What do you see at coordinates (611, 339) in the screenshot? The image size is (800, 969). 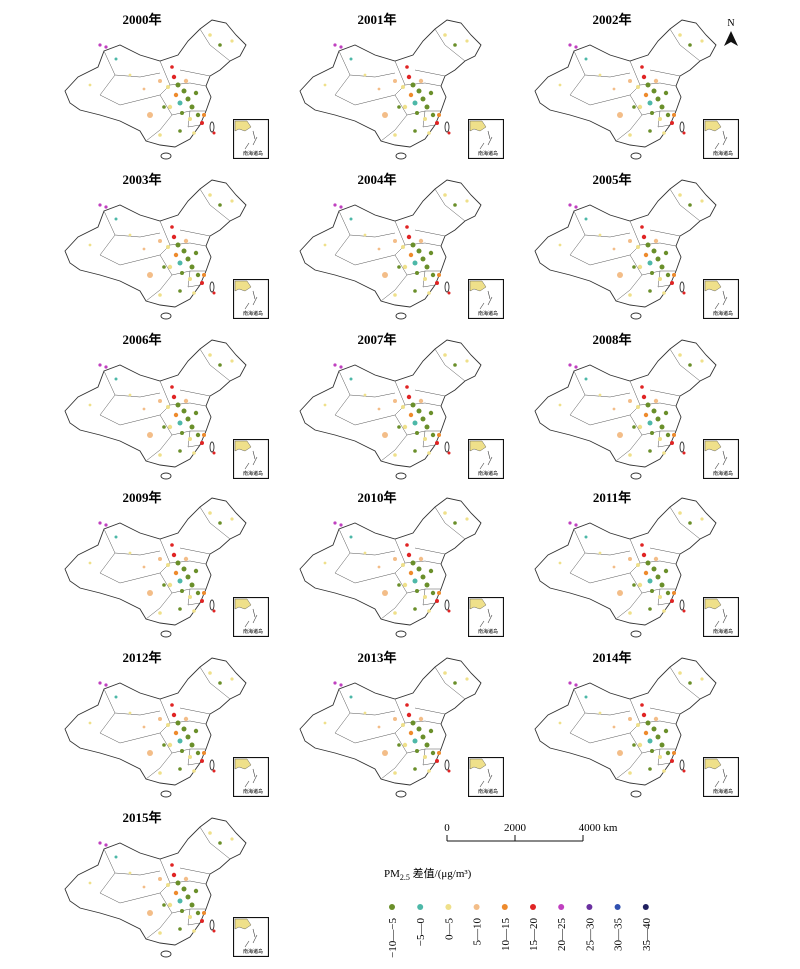 I see `year-label: 2008年` at bounding box center [611, 339].